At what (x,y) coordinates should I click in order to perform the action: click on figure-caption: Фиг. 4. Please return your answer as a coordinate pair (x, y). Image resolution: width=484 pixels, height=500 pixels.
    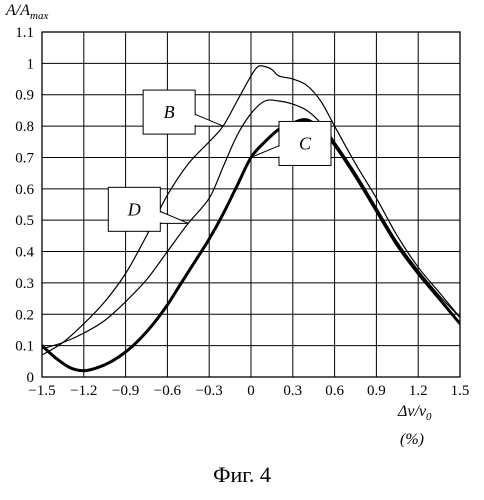
    Looking at the image, I should click on (242, 475).